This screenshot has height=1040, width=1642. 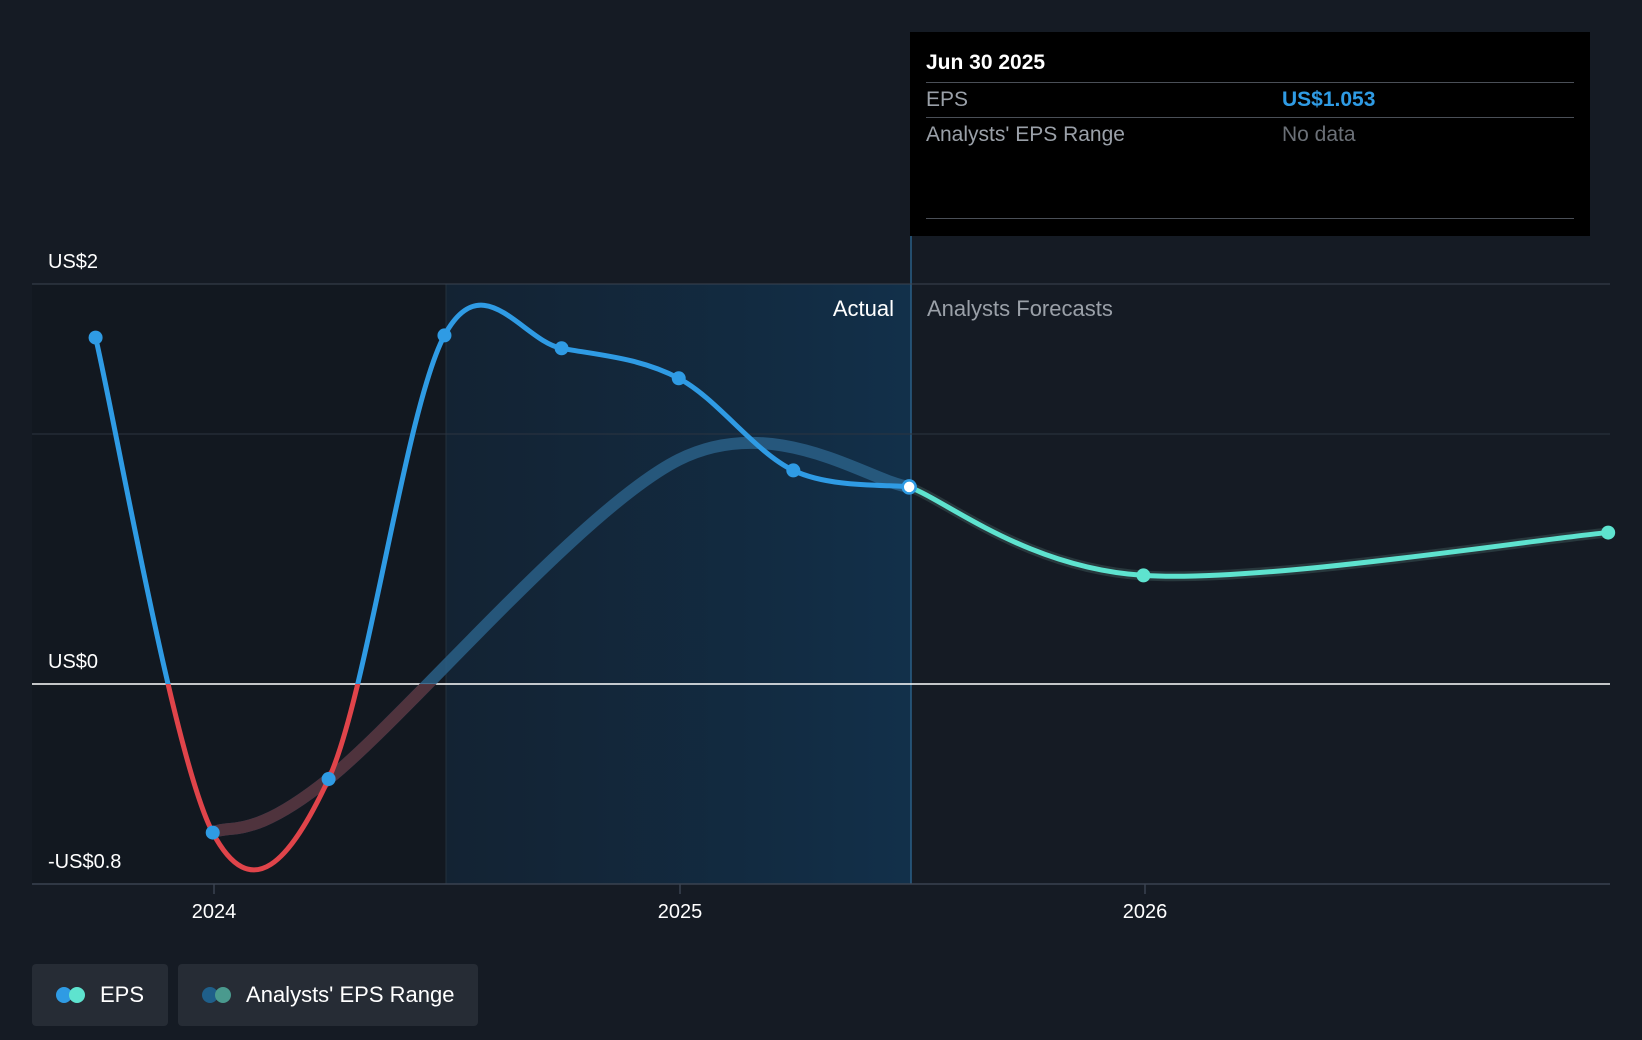 I want to click on forecast-label: Analysts Forecasts, so click(x=1020, y=308).